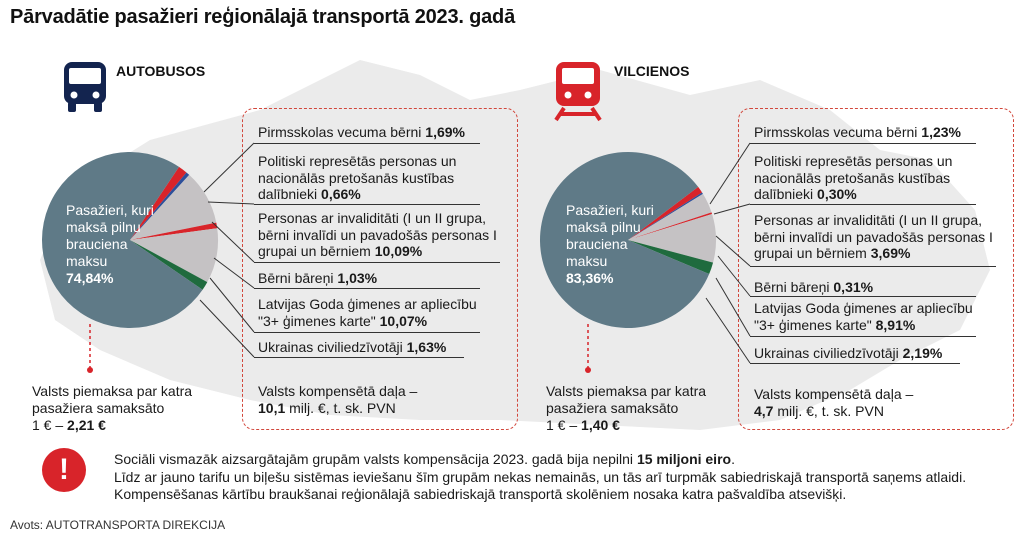 This screenshot has height=538, width=1024. I want to click on train-slice-preschool, so click(665, 213).